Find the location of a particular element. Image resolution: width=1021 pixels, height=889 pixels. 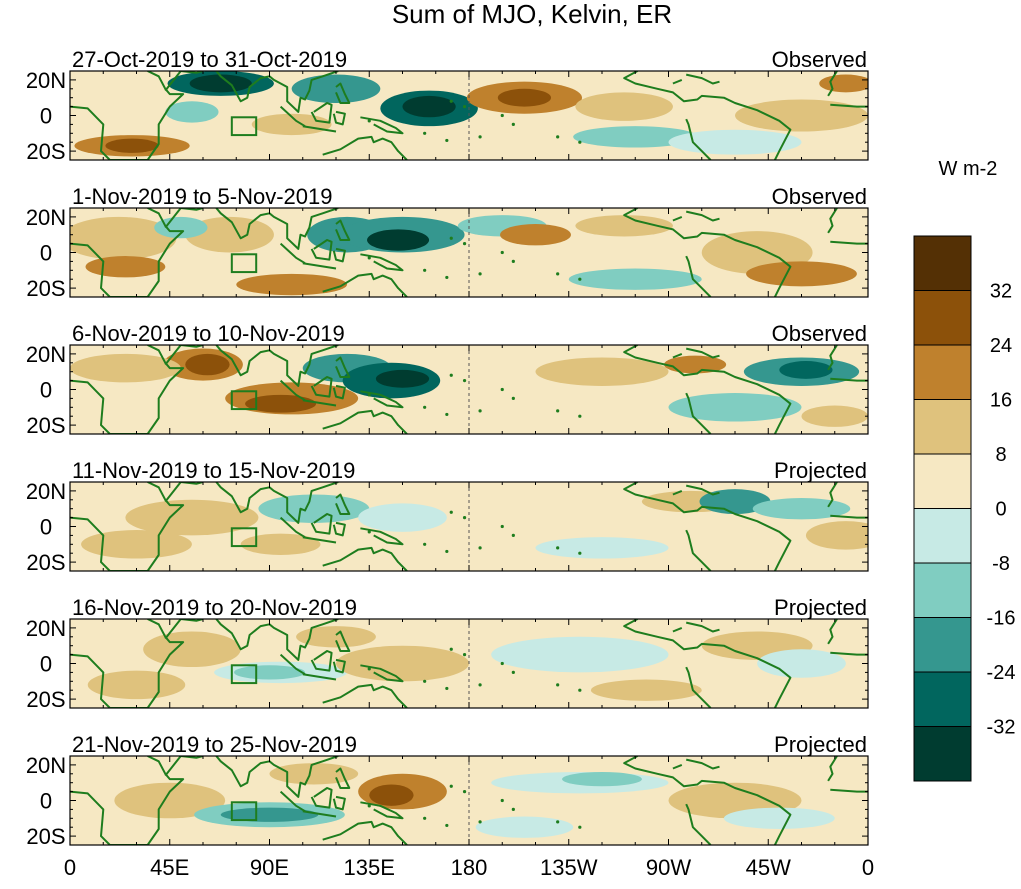

lon-tick-label: 135W is located at coordinates (569, 867).